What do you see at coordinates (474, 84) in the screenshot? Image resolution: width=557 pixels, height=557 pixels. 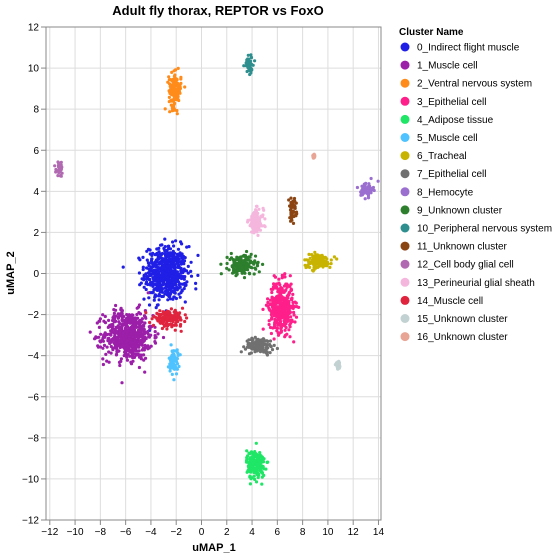 I see `legend-label: 2_Ventral nervous system` at bounding box center [474, 84].